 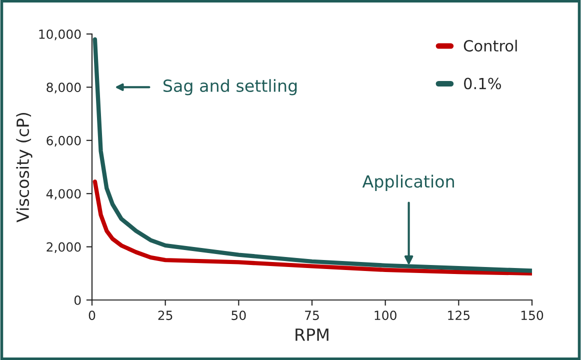 I want to click on x-tick-label: 50, so click(x=239, y=315).